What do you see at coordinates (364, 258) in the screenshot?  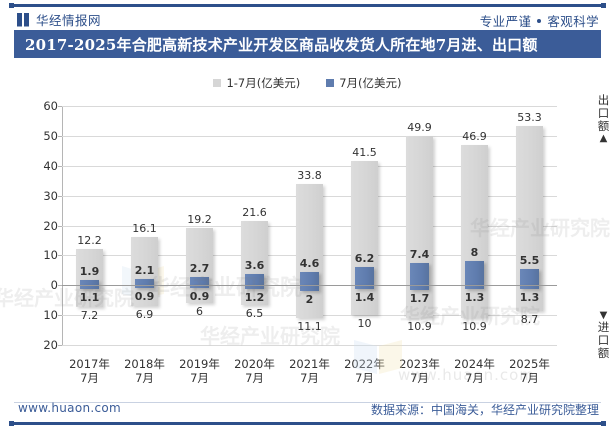 I see `label-month-export: 6.2` at bounding box center [364, 258].